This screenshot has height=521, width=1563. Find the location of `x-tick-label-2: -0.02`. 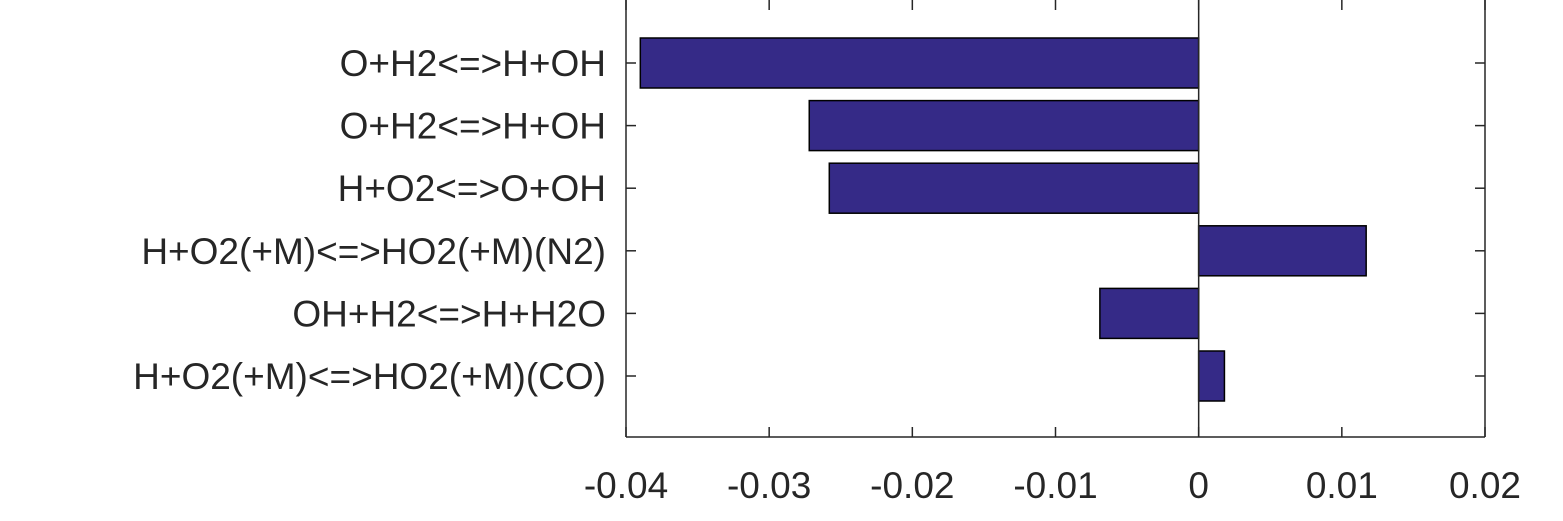

x-tick-label-2: -0.02 is located at coordinates (912, 485).